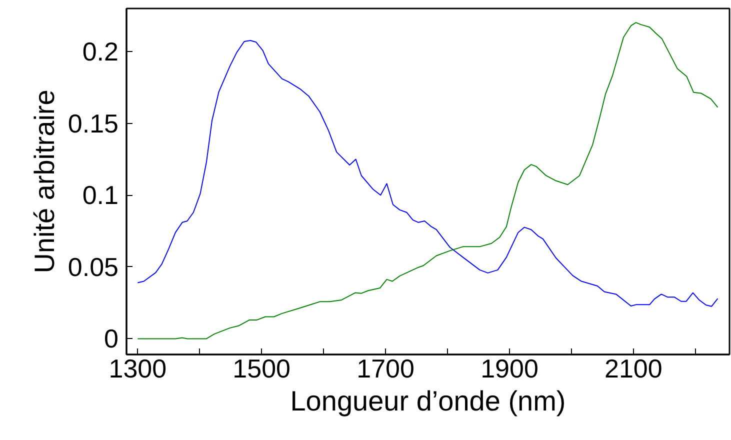 This screenshot has height=440, width=731. Describe the element at coordinates (111, 339) in the screenshot. I see `y-tick-label: 0` at that location.